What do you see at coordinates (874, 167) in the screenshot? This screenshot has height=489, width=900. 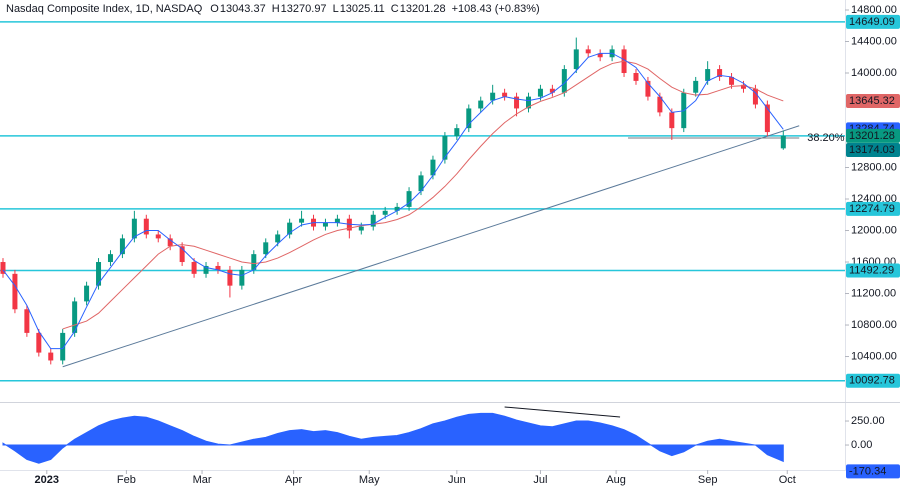 I see `y-tick-label: 12800.00` at bounding box center [874, 167].